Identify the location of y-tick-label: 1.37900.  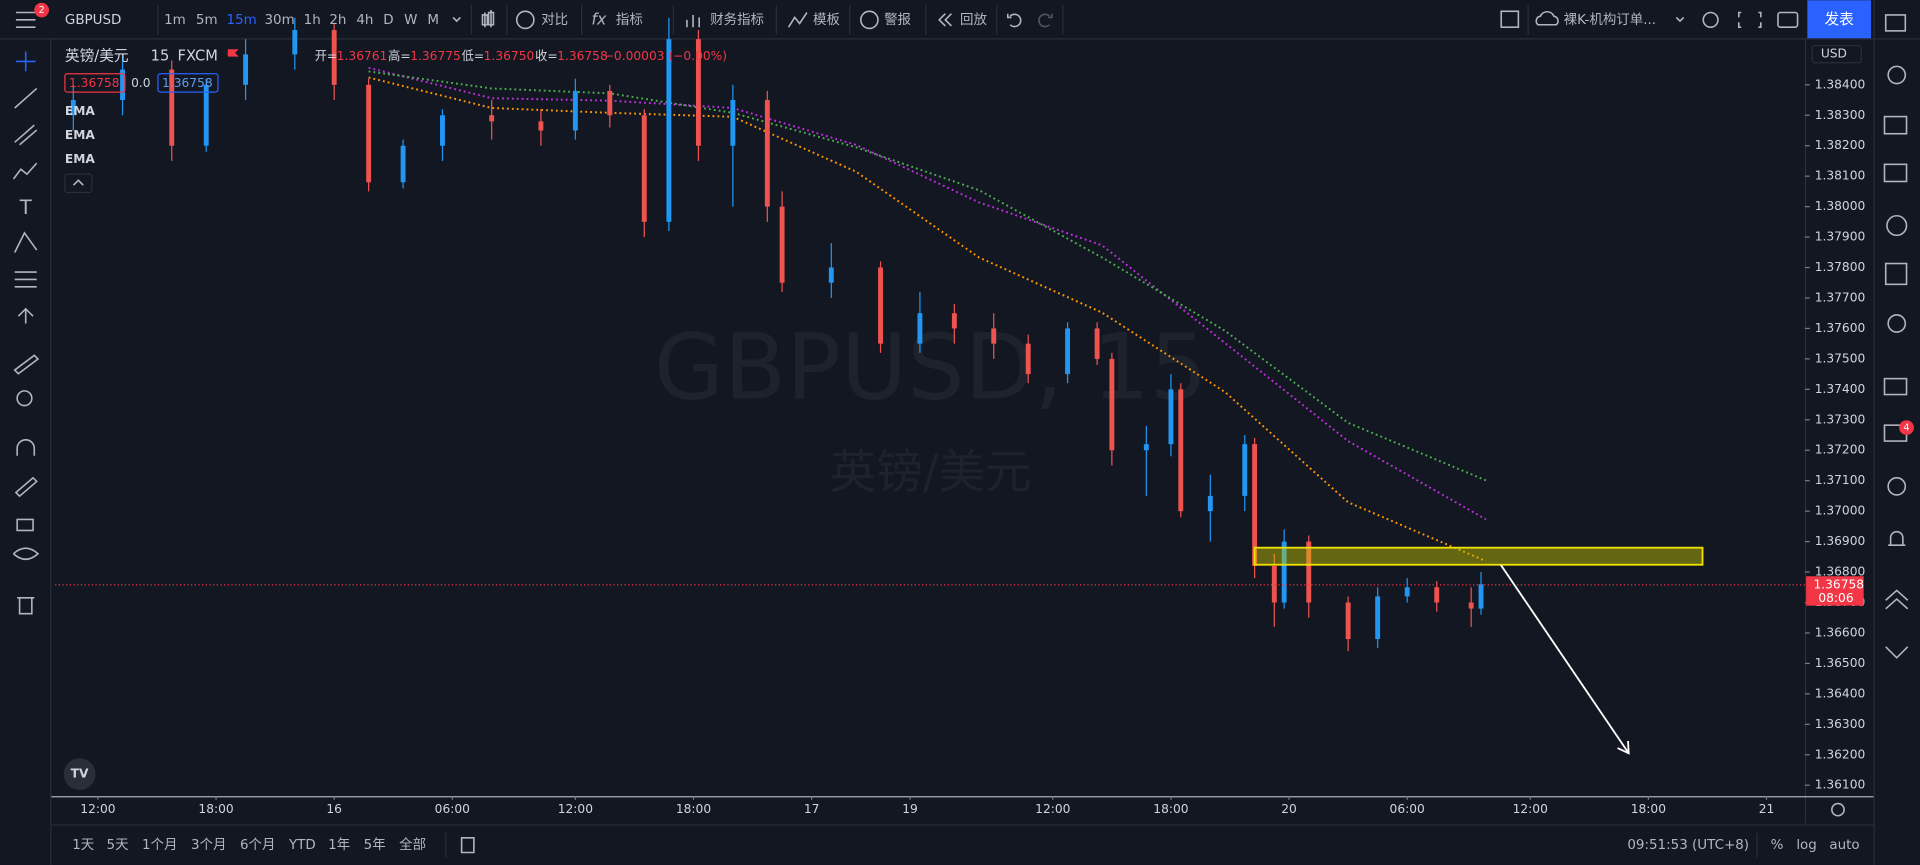
(1840, 237).